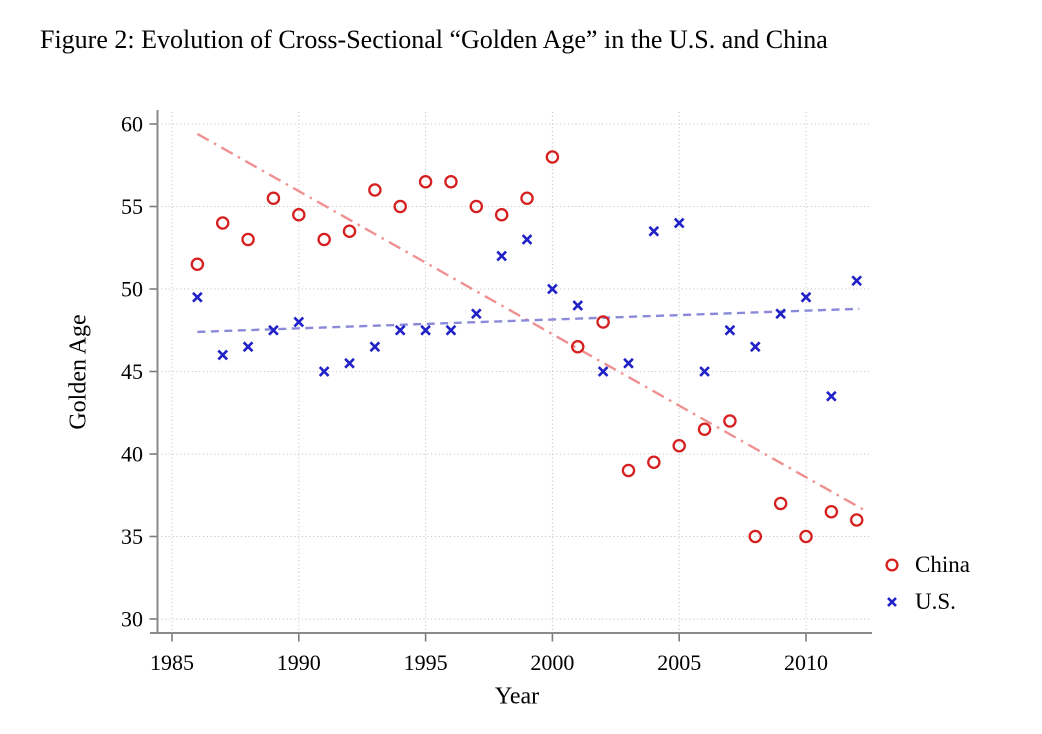  I want to click on y-axis-tick-label: 55, so click(132, 206).